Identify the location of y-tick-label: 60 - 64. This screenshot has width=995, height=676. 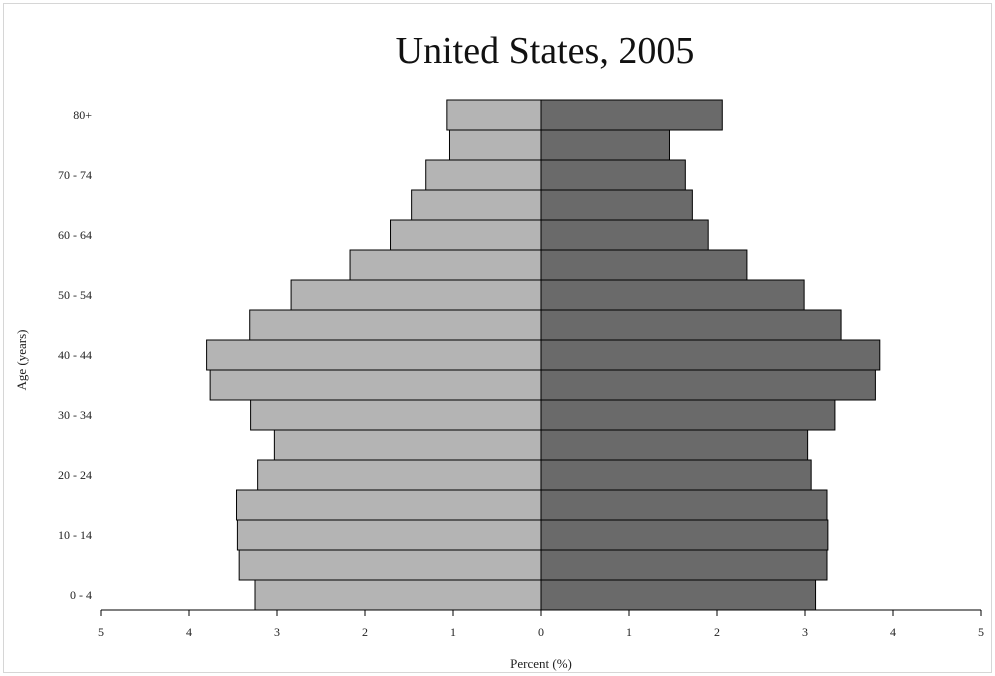
(75, 235).